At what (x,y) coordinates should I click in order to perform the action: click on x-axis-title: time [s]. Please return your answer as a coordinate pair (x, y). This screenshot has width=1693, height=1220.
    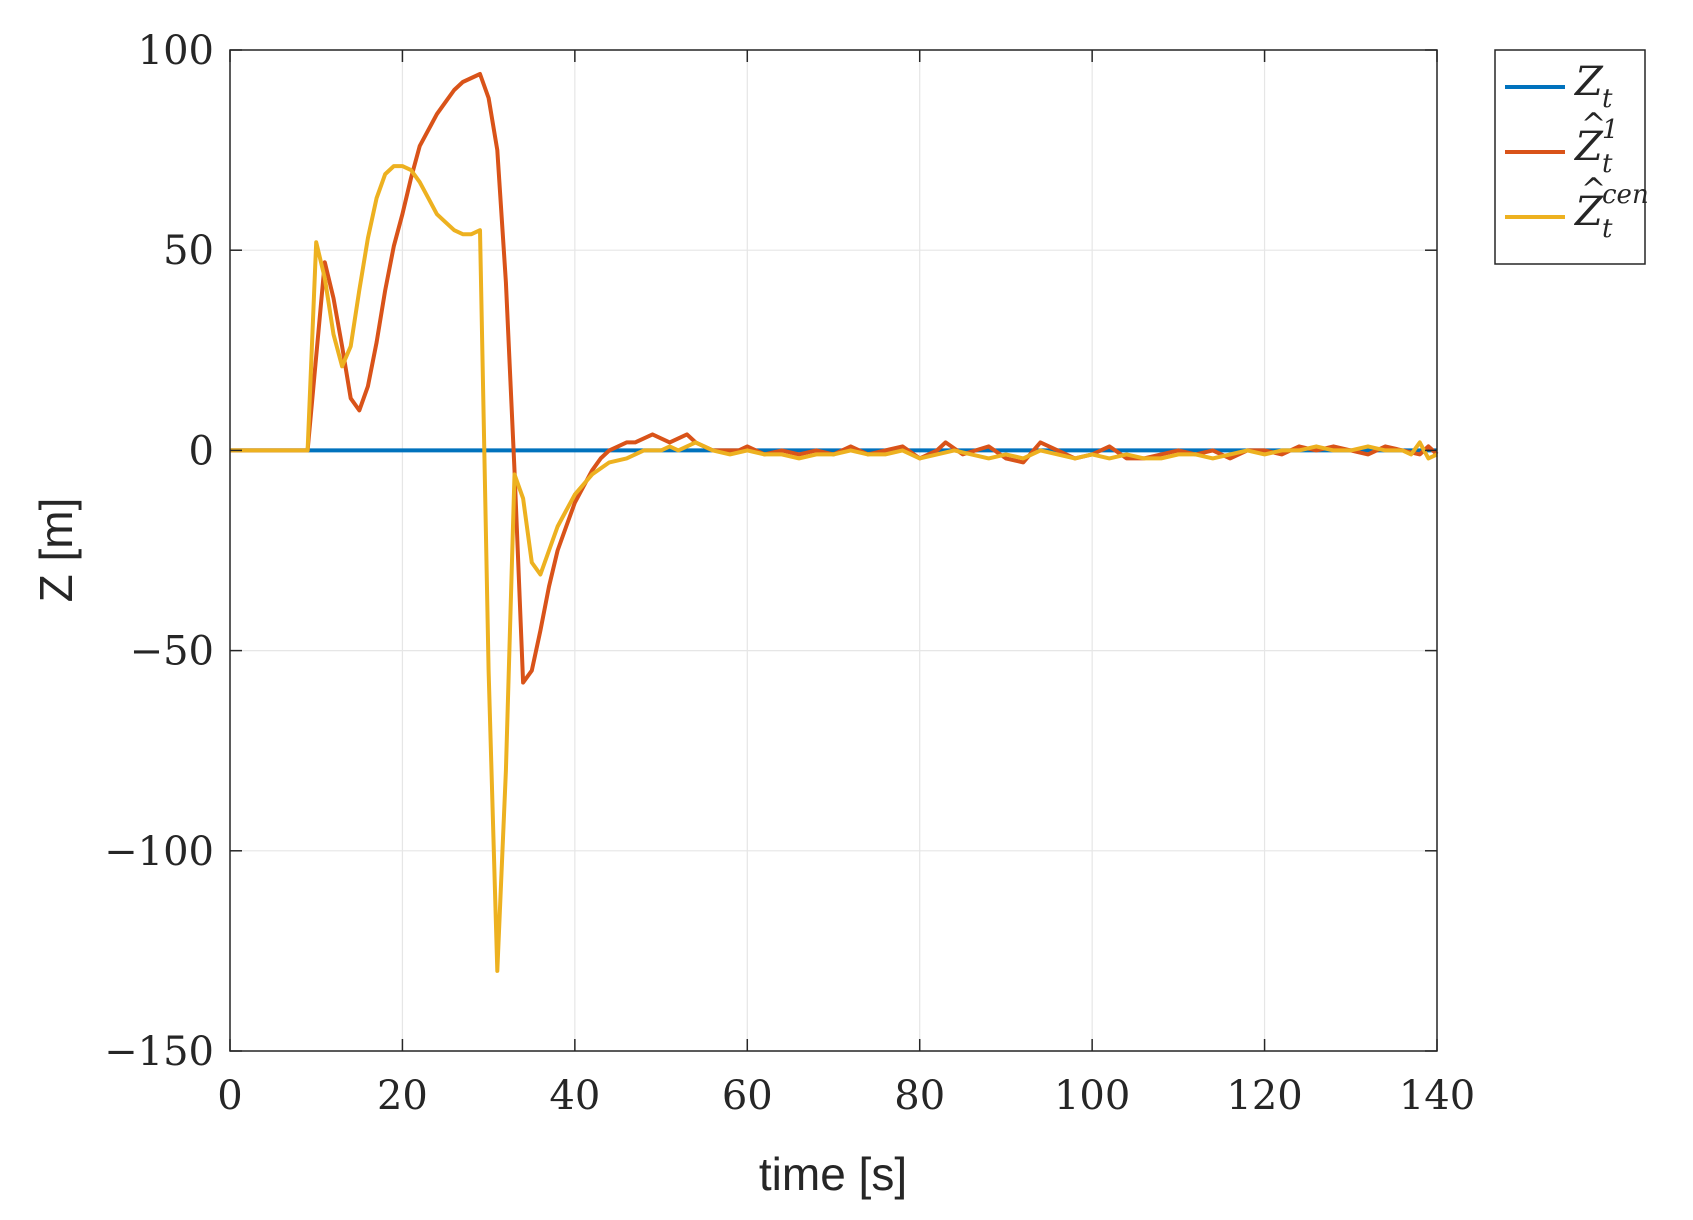
    Looking at the image, I should click on (833, 1174).